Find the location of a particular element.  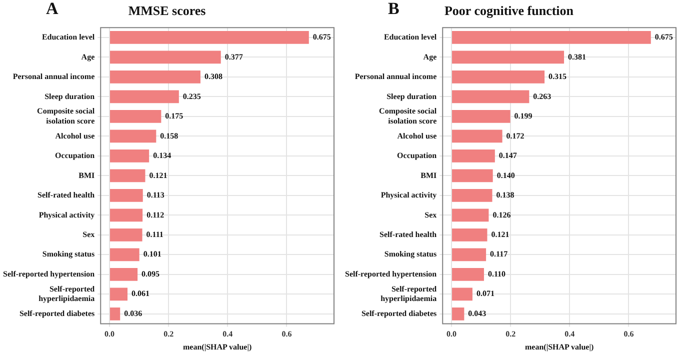

data-label: 0.175 is located at coordinates (174, 116).